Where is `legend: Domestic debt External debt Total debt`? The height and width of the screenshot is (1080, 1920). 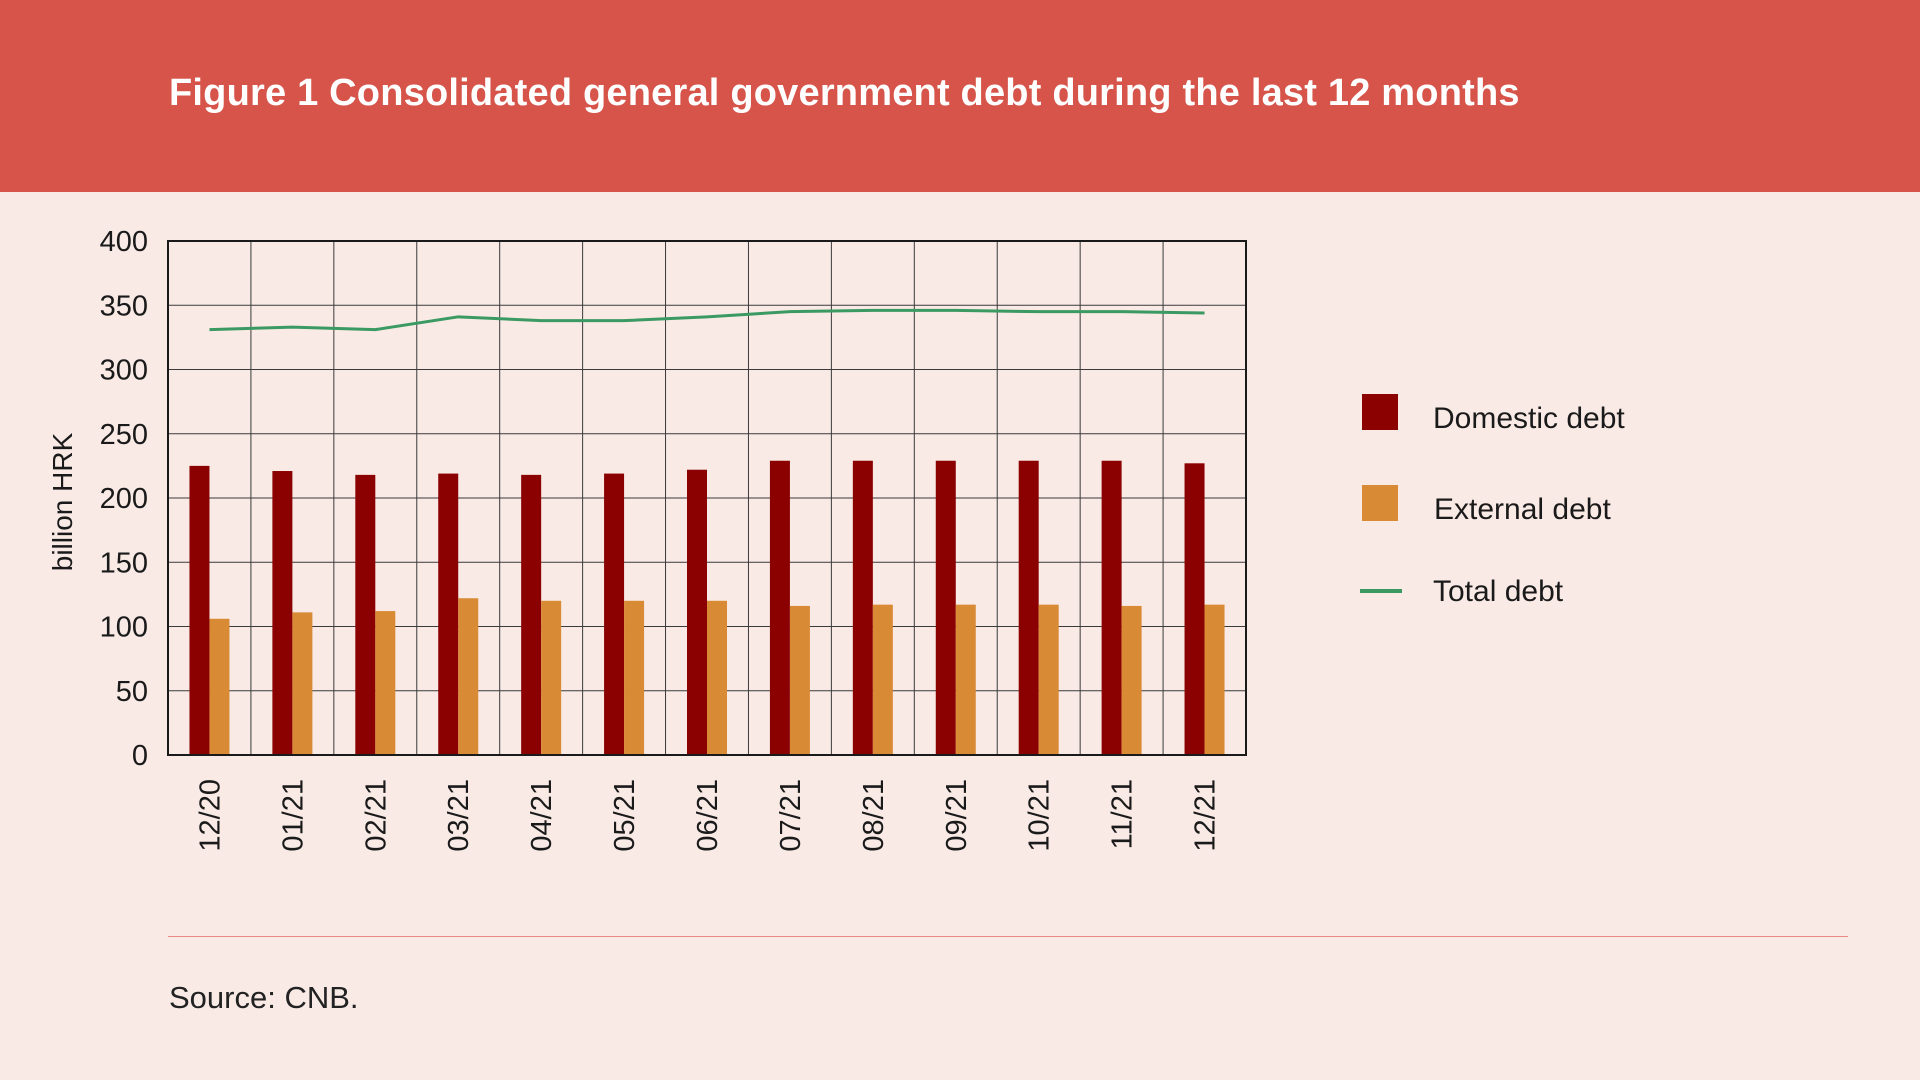 legend: Domestic debt External debt Total debt is located at coordinates (1492, 501).